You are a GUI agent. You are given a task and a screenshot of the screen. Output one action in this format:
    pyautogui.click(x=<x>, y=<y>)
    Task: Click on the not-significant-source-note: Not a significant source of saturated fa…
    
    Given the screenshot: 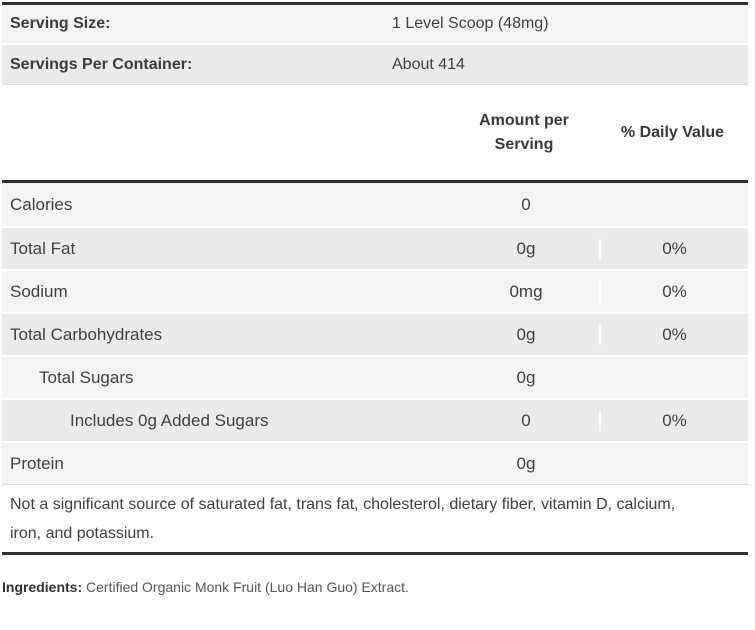 What is the action you would take?
    pyautogui.click(x=343, y=519)
    